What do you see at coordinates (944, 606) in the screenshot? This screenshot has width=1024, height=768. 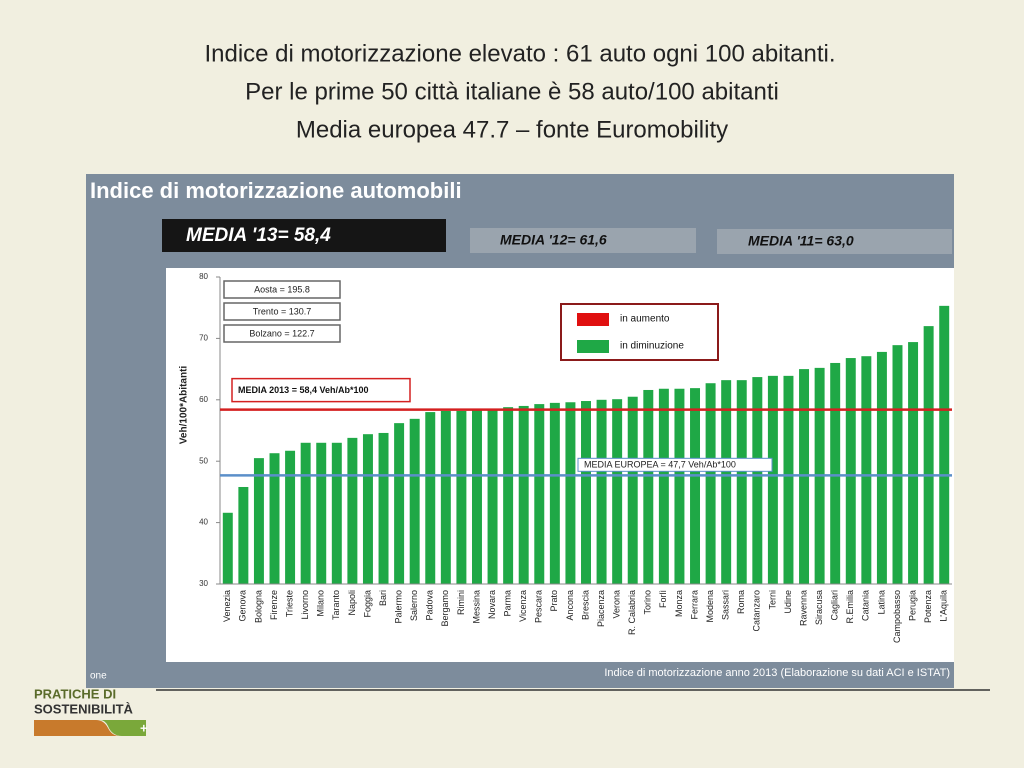 I see `x-tick-label: L'Aquila` at bounding box center [944, 606].